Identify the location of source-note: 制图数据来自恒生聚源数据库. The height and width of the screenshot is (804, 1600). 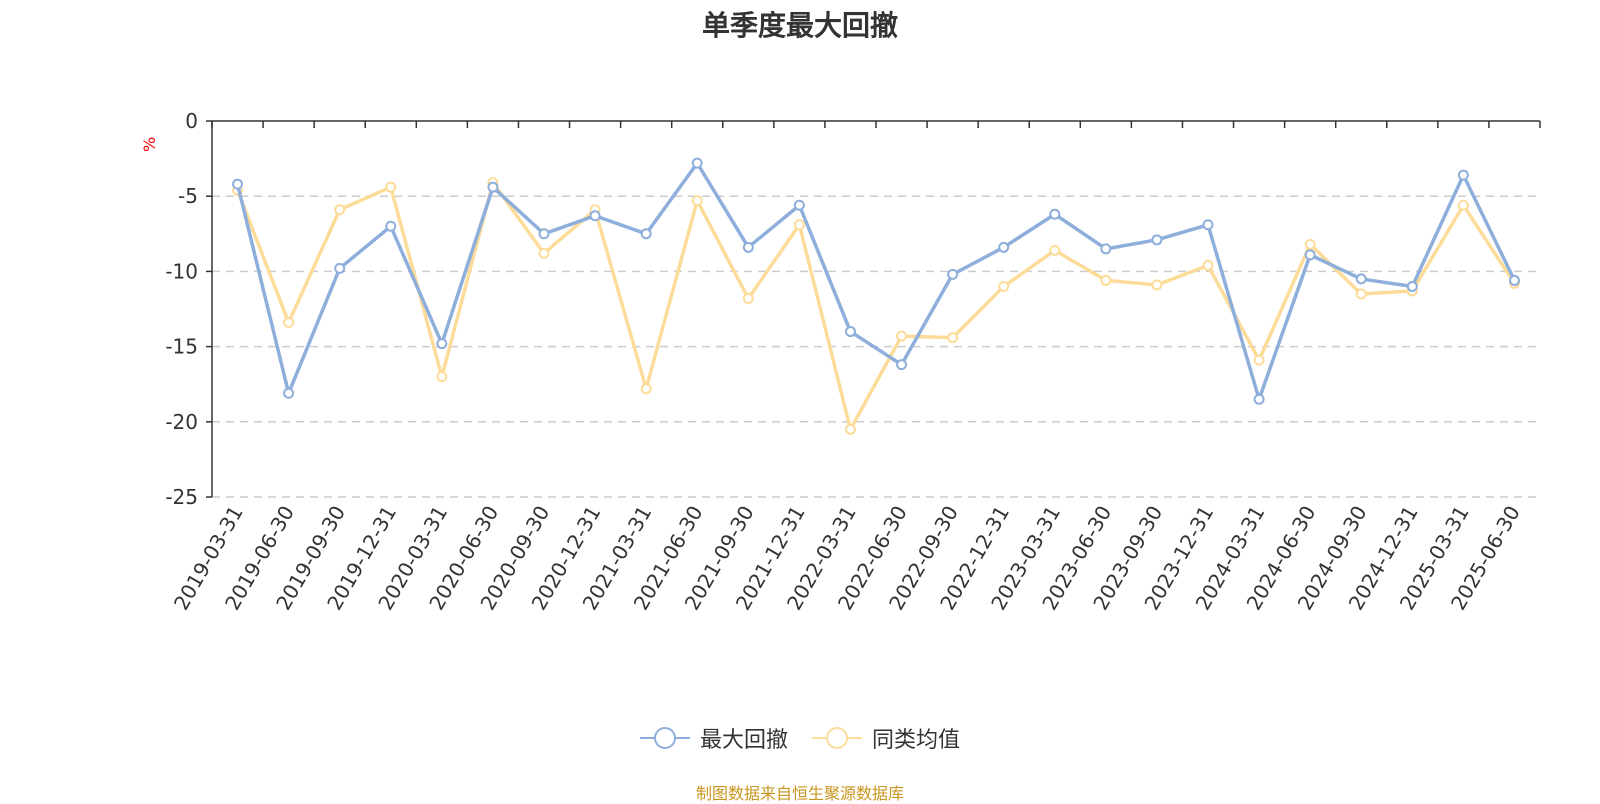
(799, 793).